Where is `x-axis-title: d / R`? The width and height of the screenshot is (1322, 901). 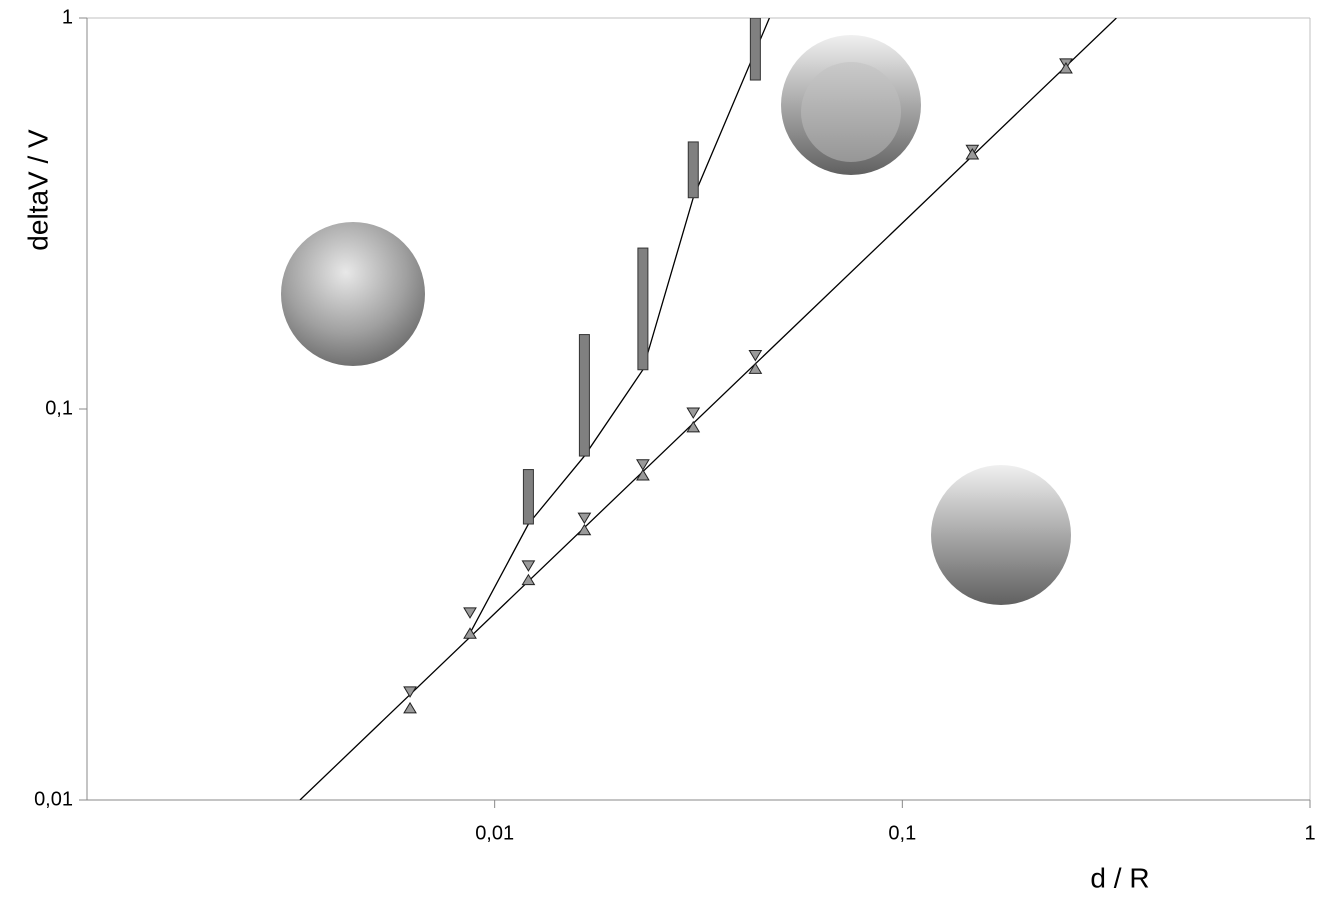
x-axis-title: d / R is located at coordinates (1119, 877).